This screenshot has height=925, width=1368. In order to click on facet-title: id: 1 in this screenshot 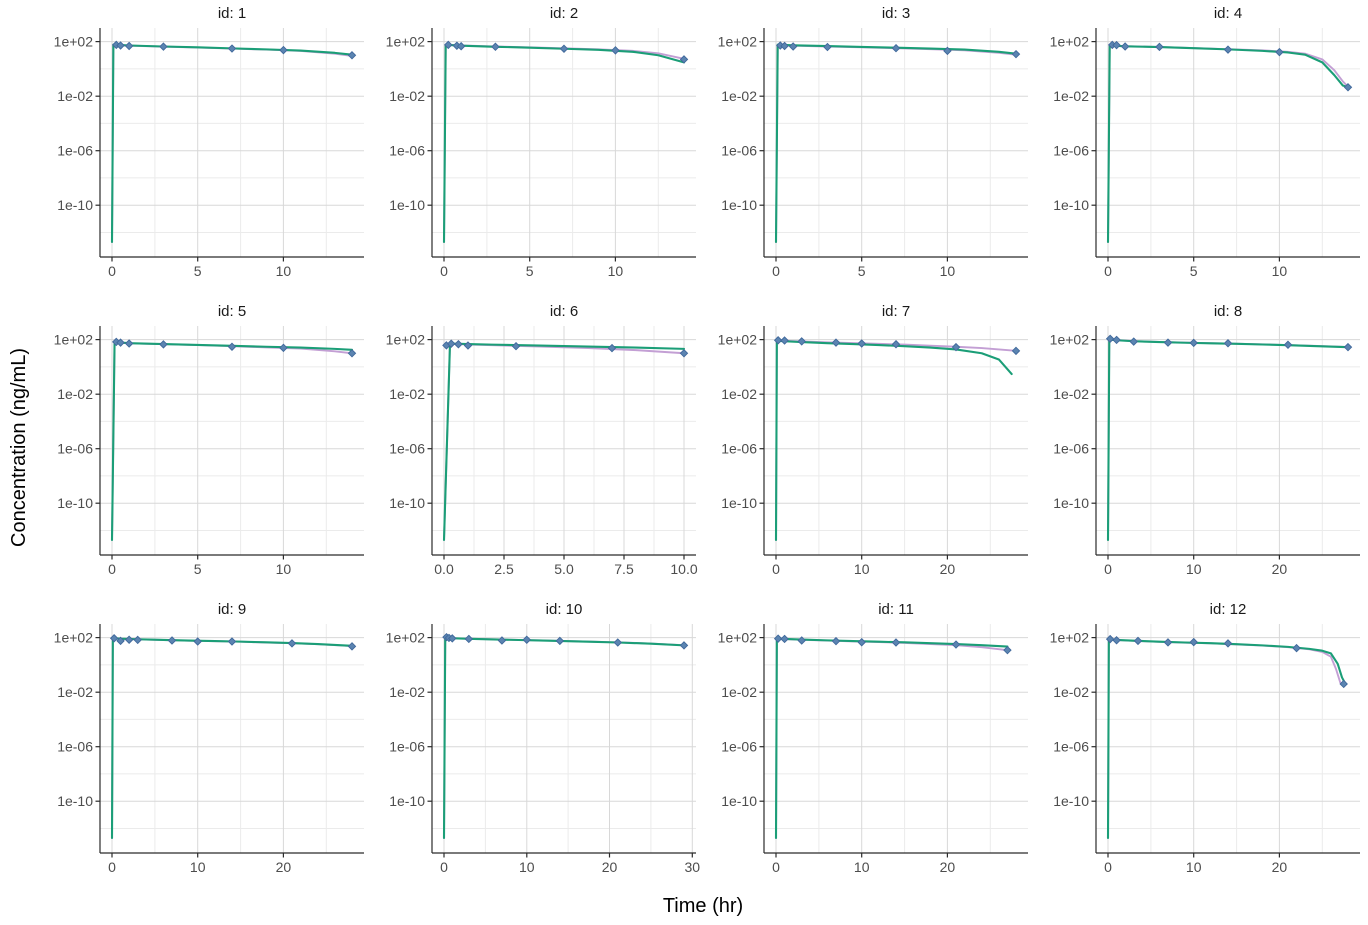, I will do `click(232, 13)`.